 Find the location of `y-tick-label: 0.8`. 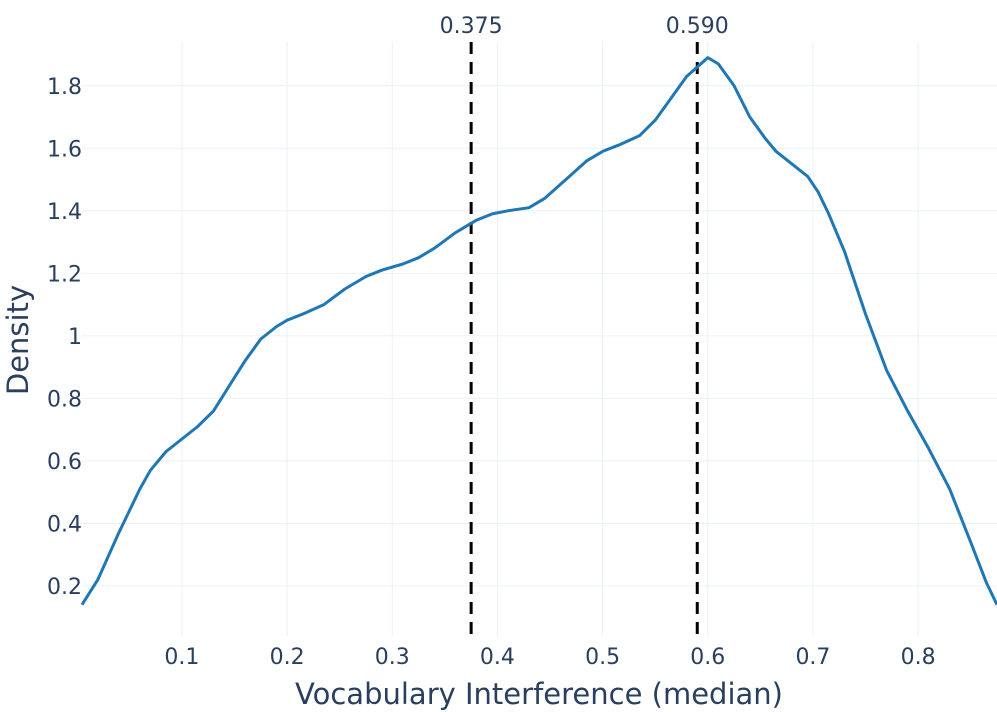

y-tick-label: 0.8 is located at coordinates (64, 399).